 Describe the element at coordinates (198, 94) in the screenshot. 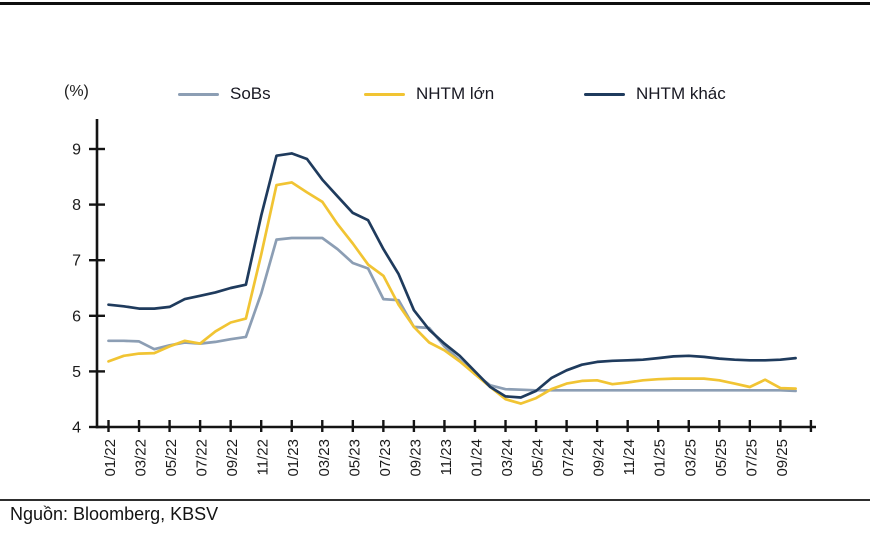

I see `legend-line-swatch-sobs` at that location.